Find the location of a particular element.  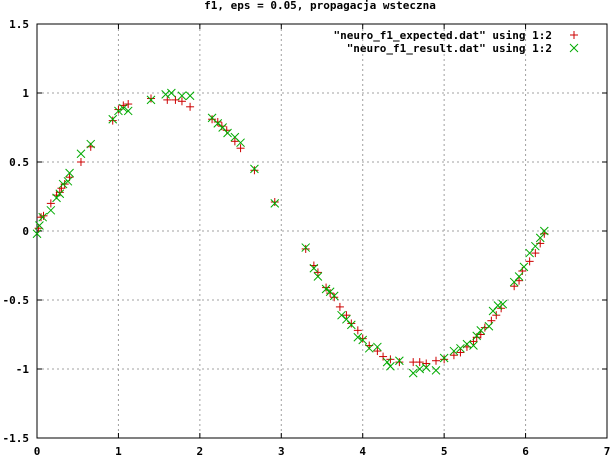

y-tick-labels: 1.5 1 0.5 0 -0.5 -1 -1.5 is located at coordinates (16, 231).